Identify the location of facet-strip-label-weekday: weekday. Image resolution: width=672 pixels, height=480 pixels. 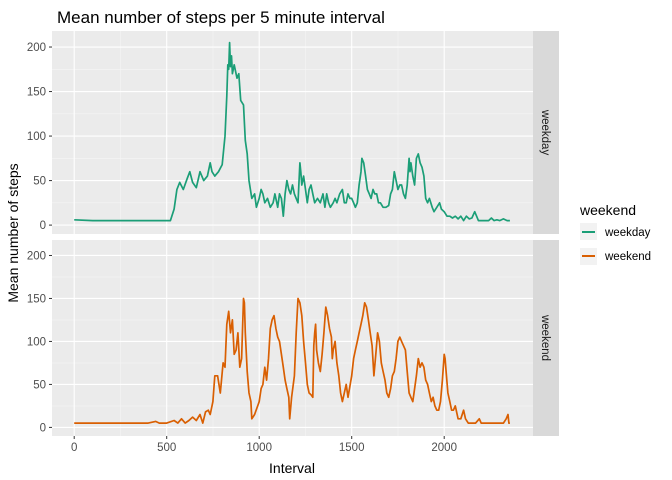
(545, 132).